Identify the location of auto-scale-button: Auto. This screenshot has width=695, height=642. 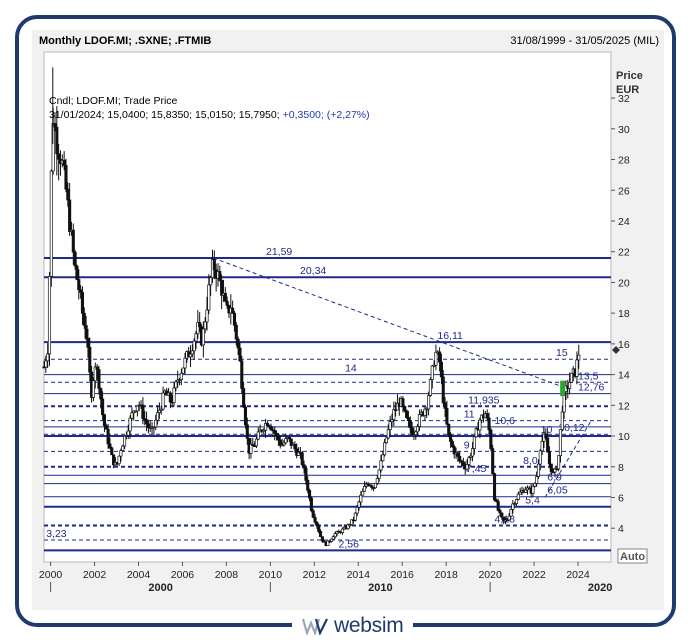
(632, 556).